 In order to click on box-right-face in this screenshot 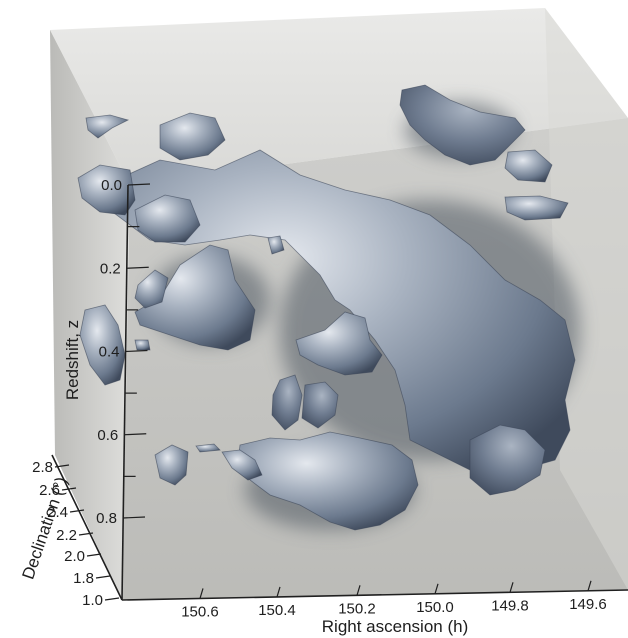, I will do `click(586, 299)`.